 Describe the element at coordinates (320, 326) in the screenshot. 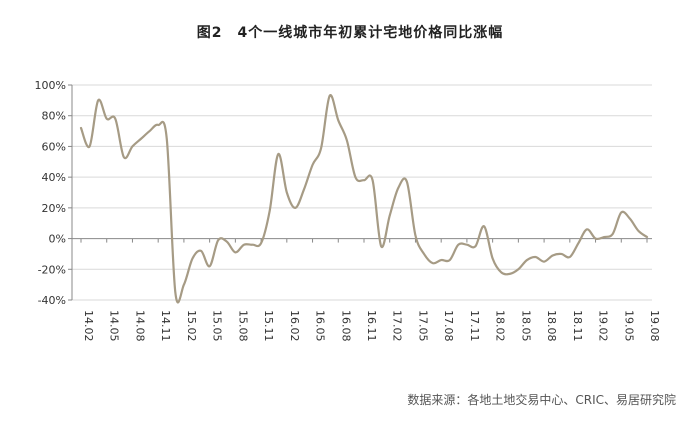

I see `x-tick-label: 16.05` at that location.